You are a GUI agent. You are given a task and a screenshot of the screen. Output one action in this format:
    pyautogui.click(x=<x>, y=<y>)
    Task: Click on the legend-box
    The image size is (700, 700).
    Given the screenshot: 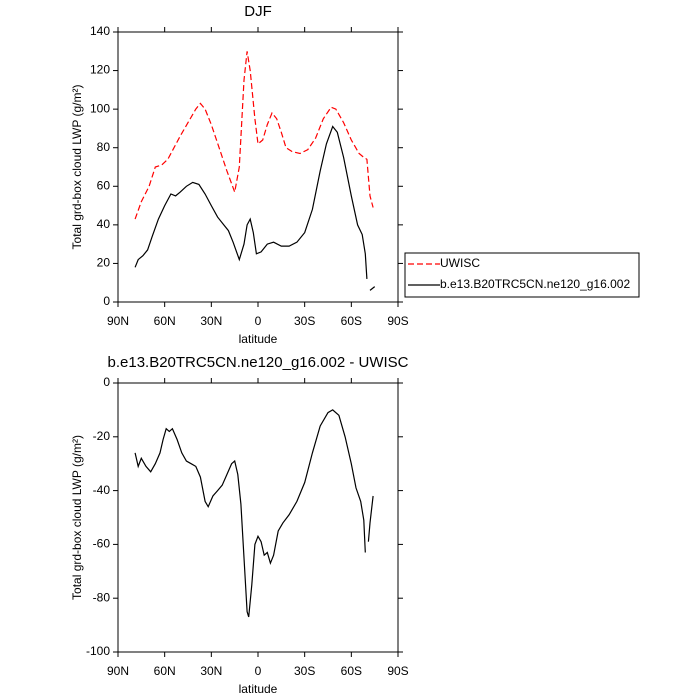 What is the action you would take?
    pyautogui.click(x=522, y=275)
    